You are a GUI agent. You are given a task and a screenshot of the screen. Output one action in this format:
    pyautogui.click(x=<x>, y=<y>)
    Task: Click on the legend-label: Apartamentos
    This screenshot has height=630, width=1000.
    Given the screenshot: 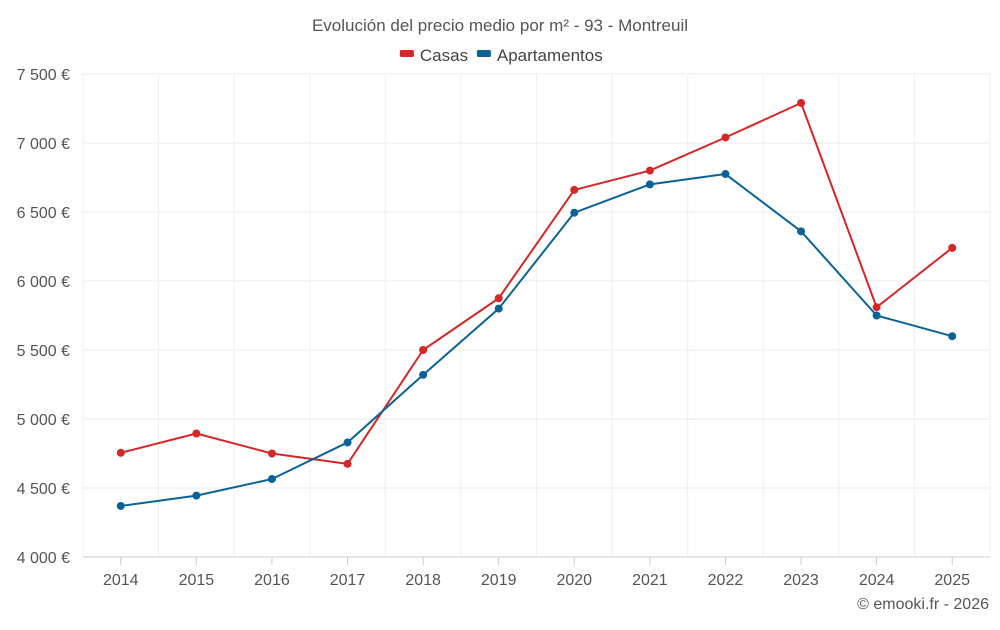 What is the action you would take?
    pyautogui.click(x=550, y=55)
    